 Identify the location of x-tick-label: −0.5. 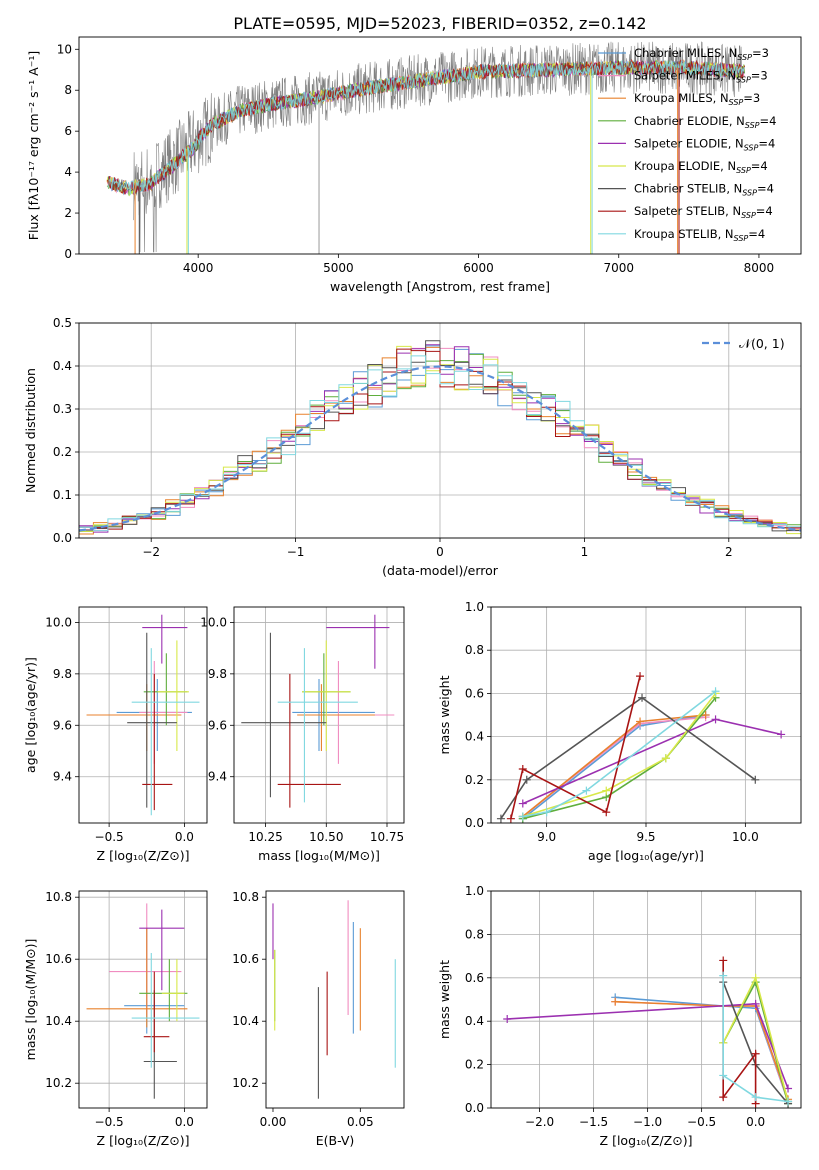
(109, 837).